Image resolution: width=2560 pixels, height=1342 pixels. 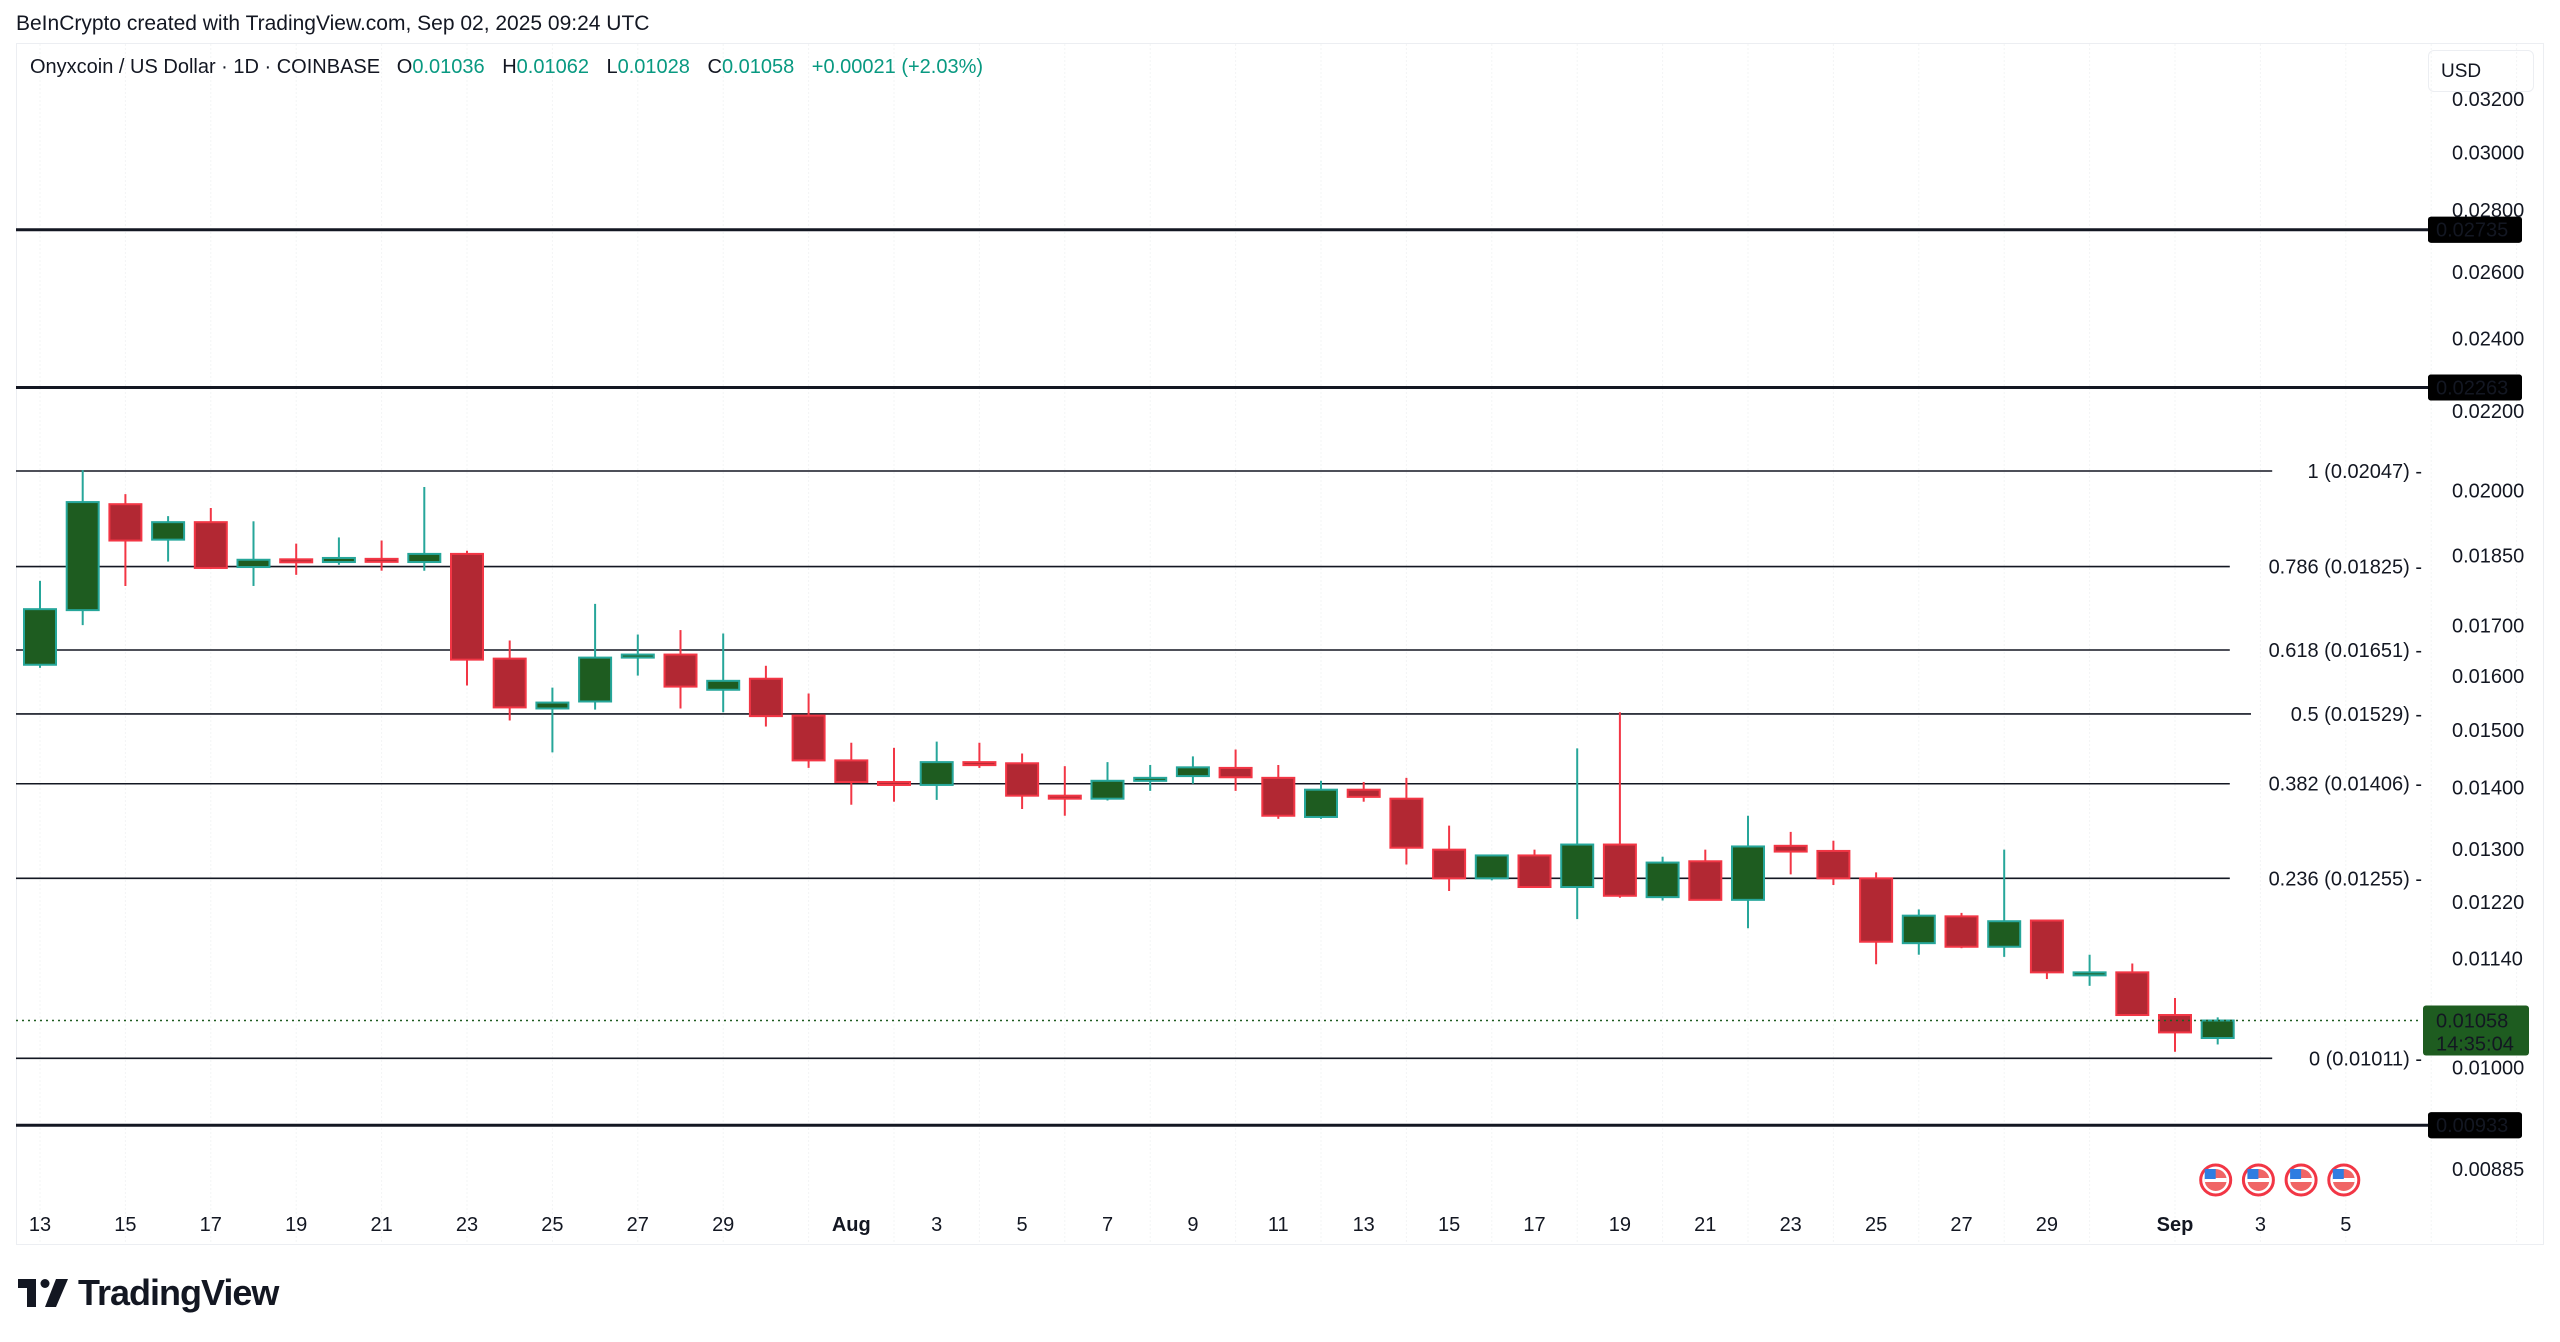 I want to click on date-tick: 29, so click(x=2047, y=1225).